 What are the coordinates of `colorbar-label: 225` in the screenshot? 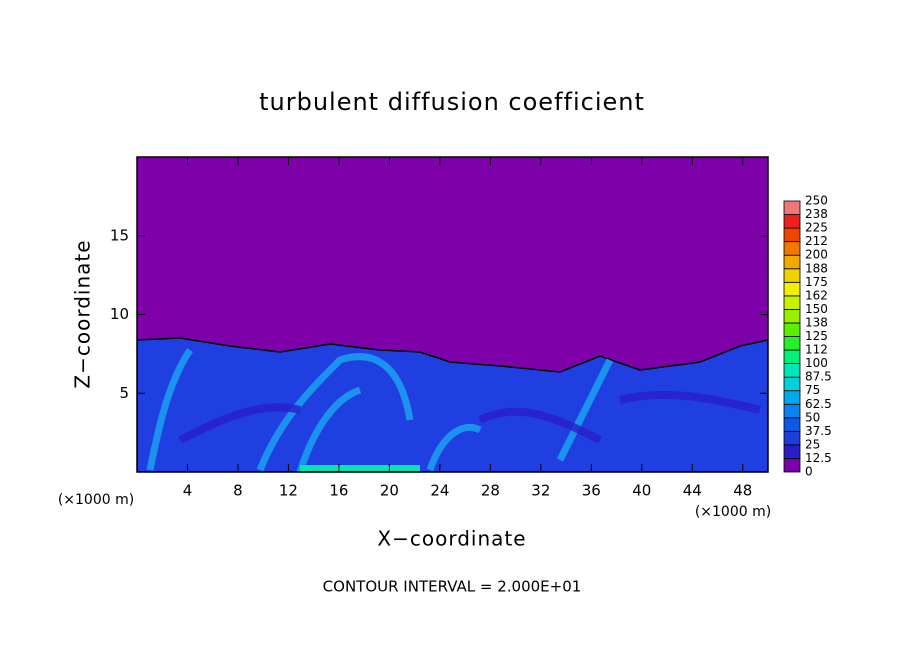 It's located at (816, 228).